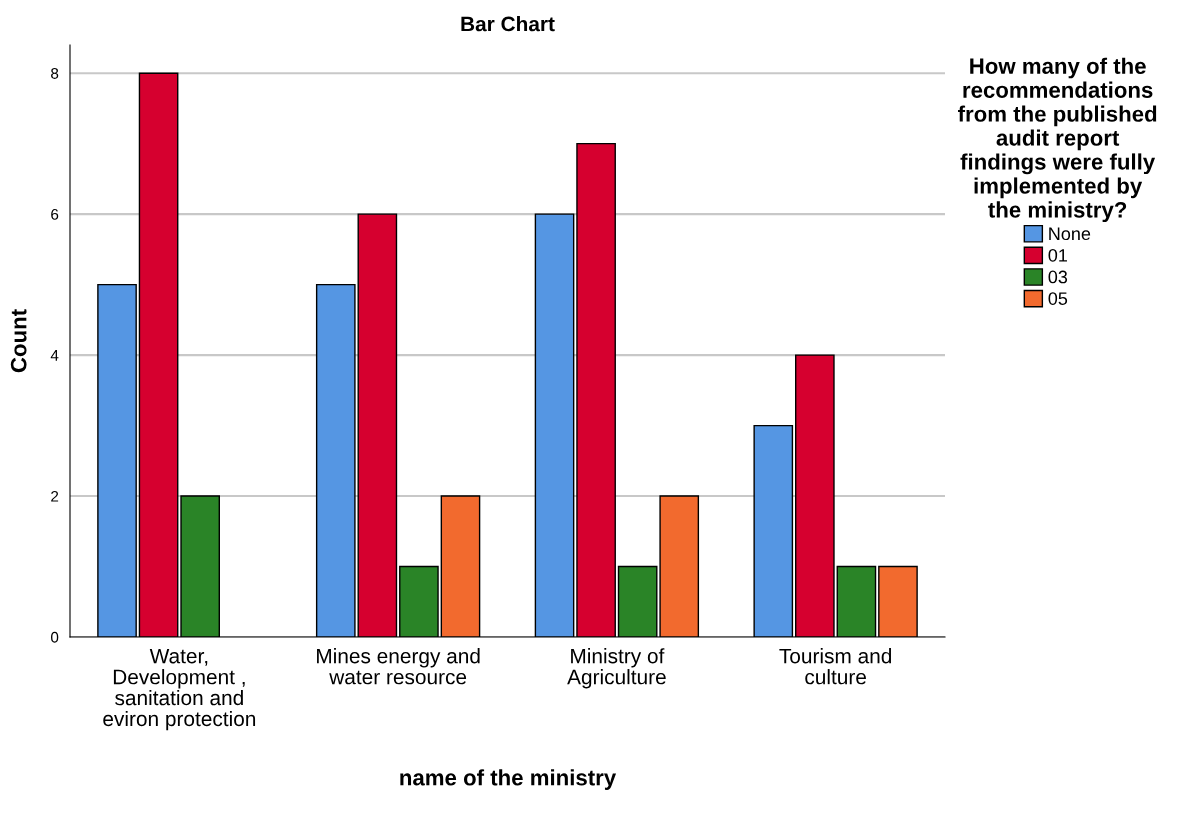 Image resolution: width=1177 pixels, height=815 pixels. What do you see at coordinates (508, 24) in the screenshot?
I see `chart-title: Bar Chart` at bounding box center [508, 24].